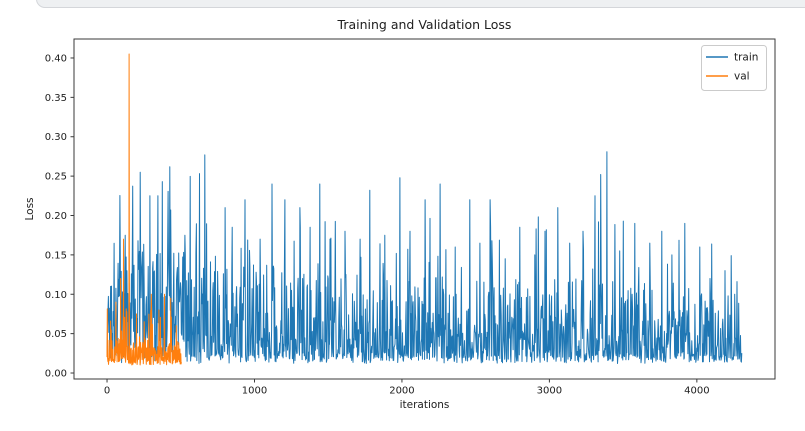 This screenshot has height=431, width=805. I want to click on legend: train val, so click(734, 68).